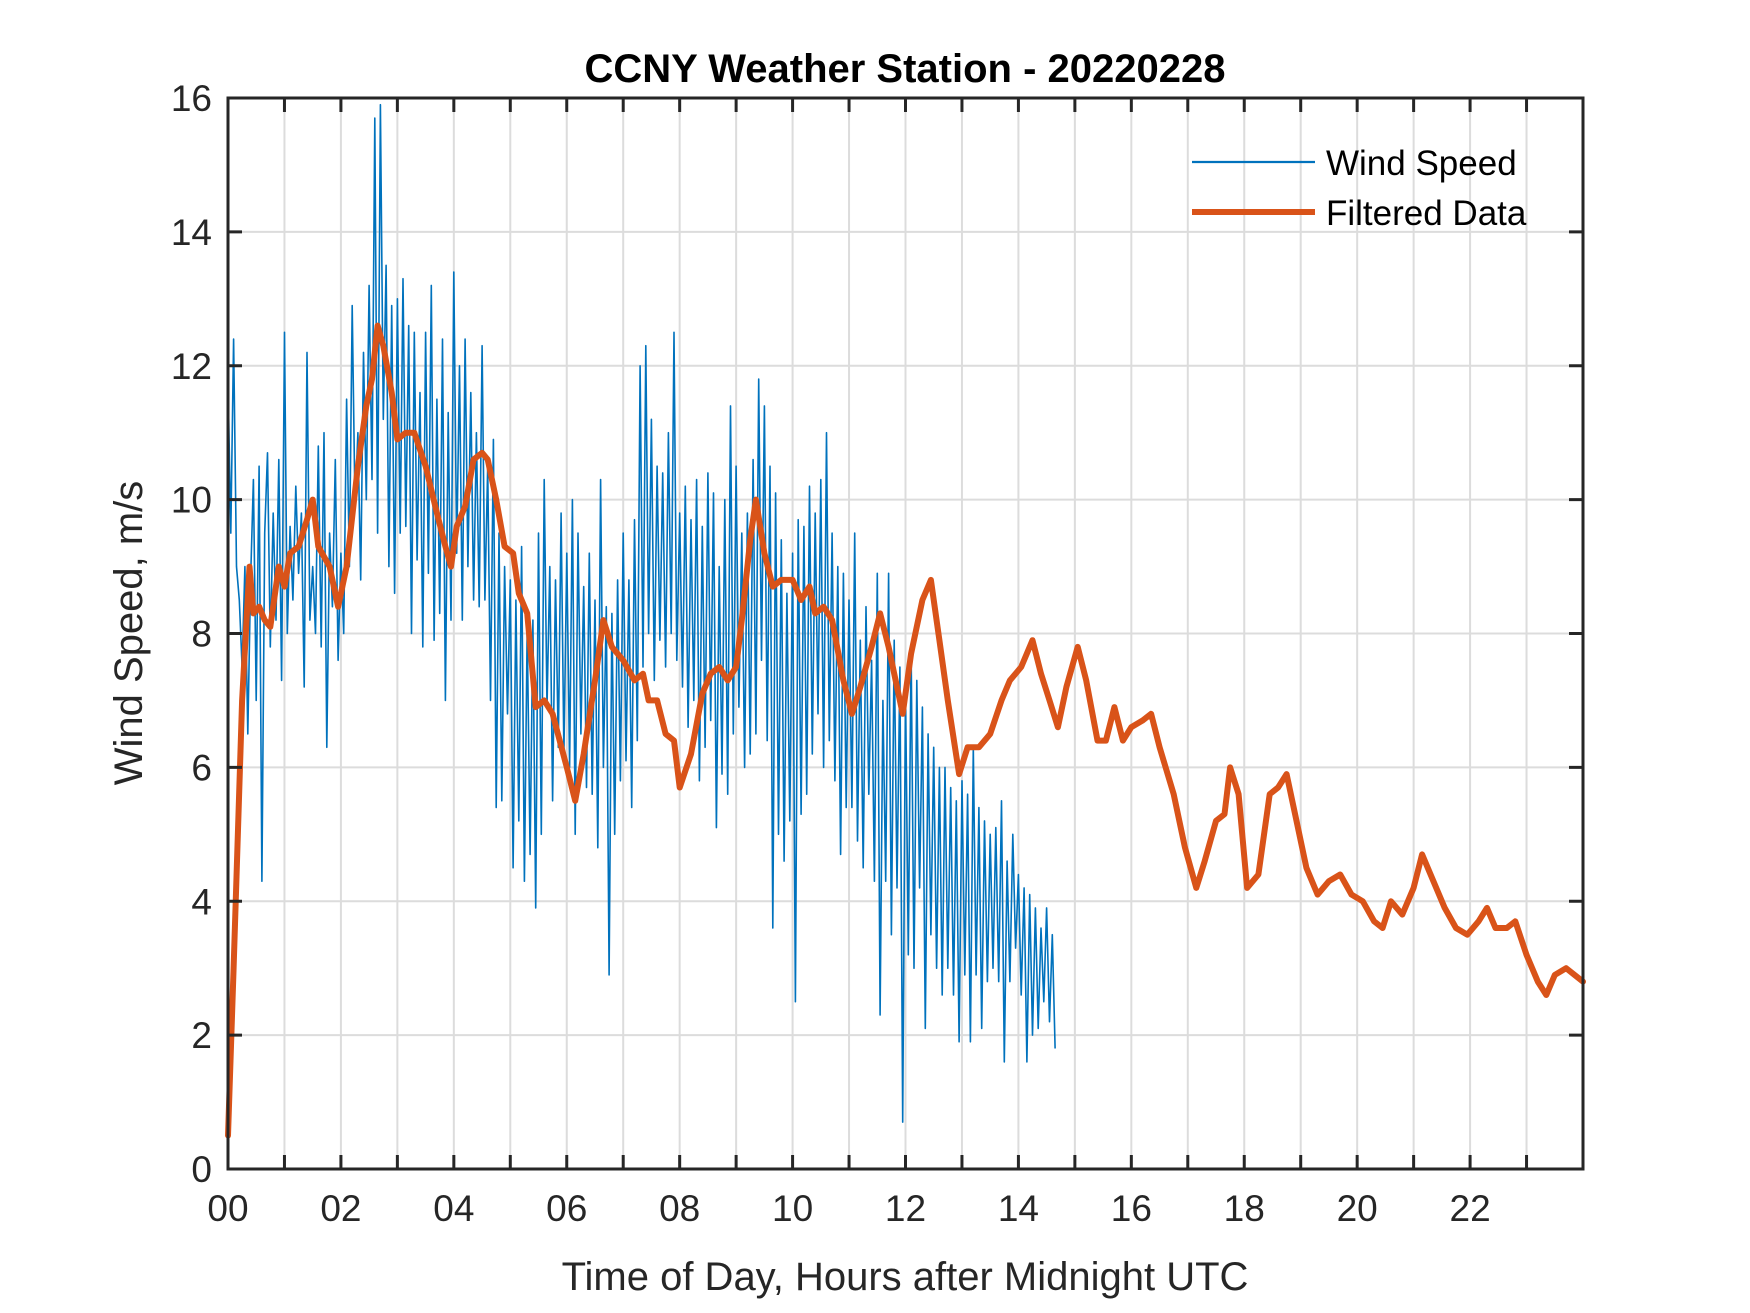 Image resolution: width=1750 pixels, height=1313 pixels. What do you see at coordinates (905, 1208) in the screenshot?
I see `x-tick-label: 12` at bounding box center [905, 1208].